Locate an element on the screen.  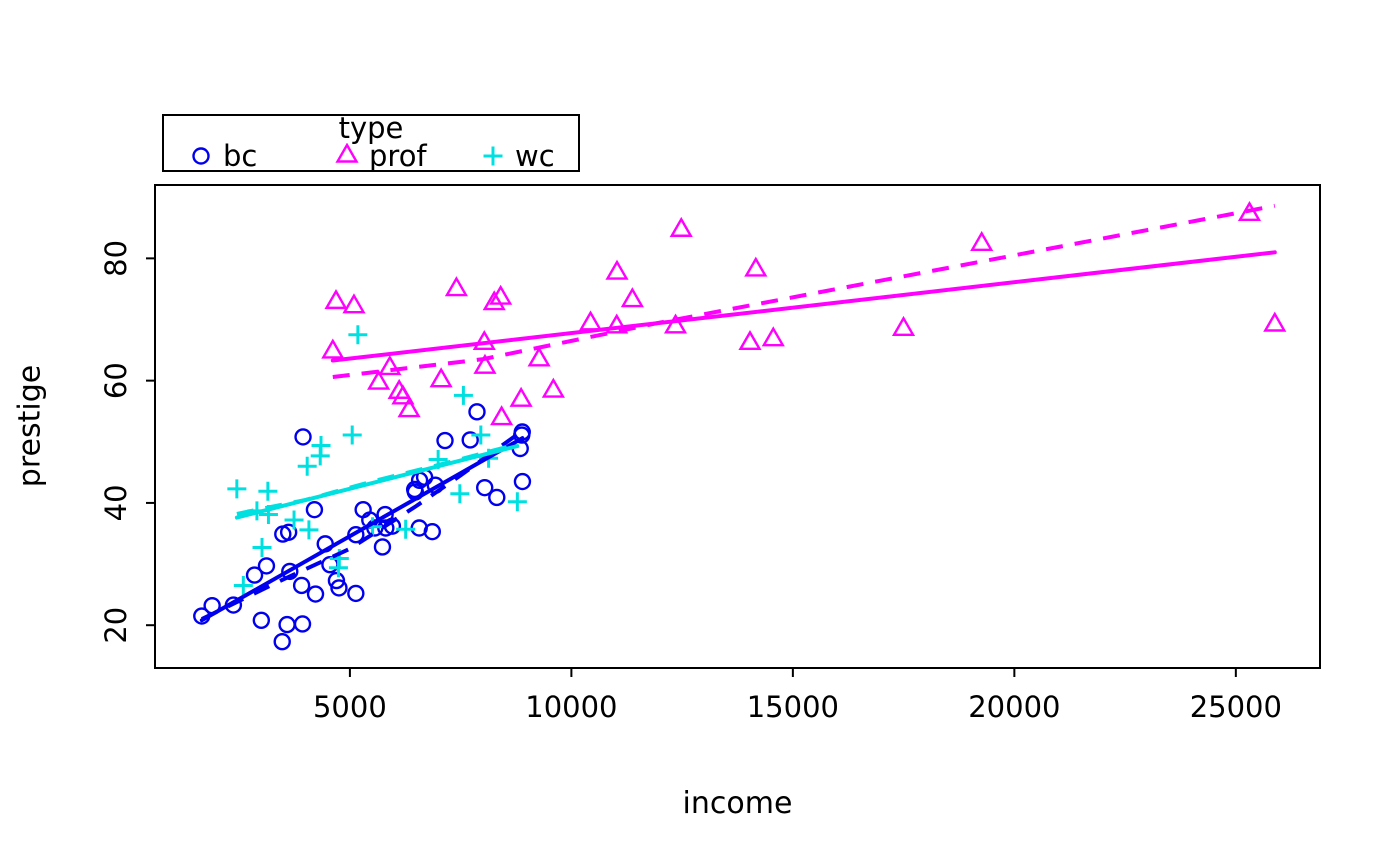
fit-line-prof-solid is located at coordinates (803, 306).